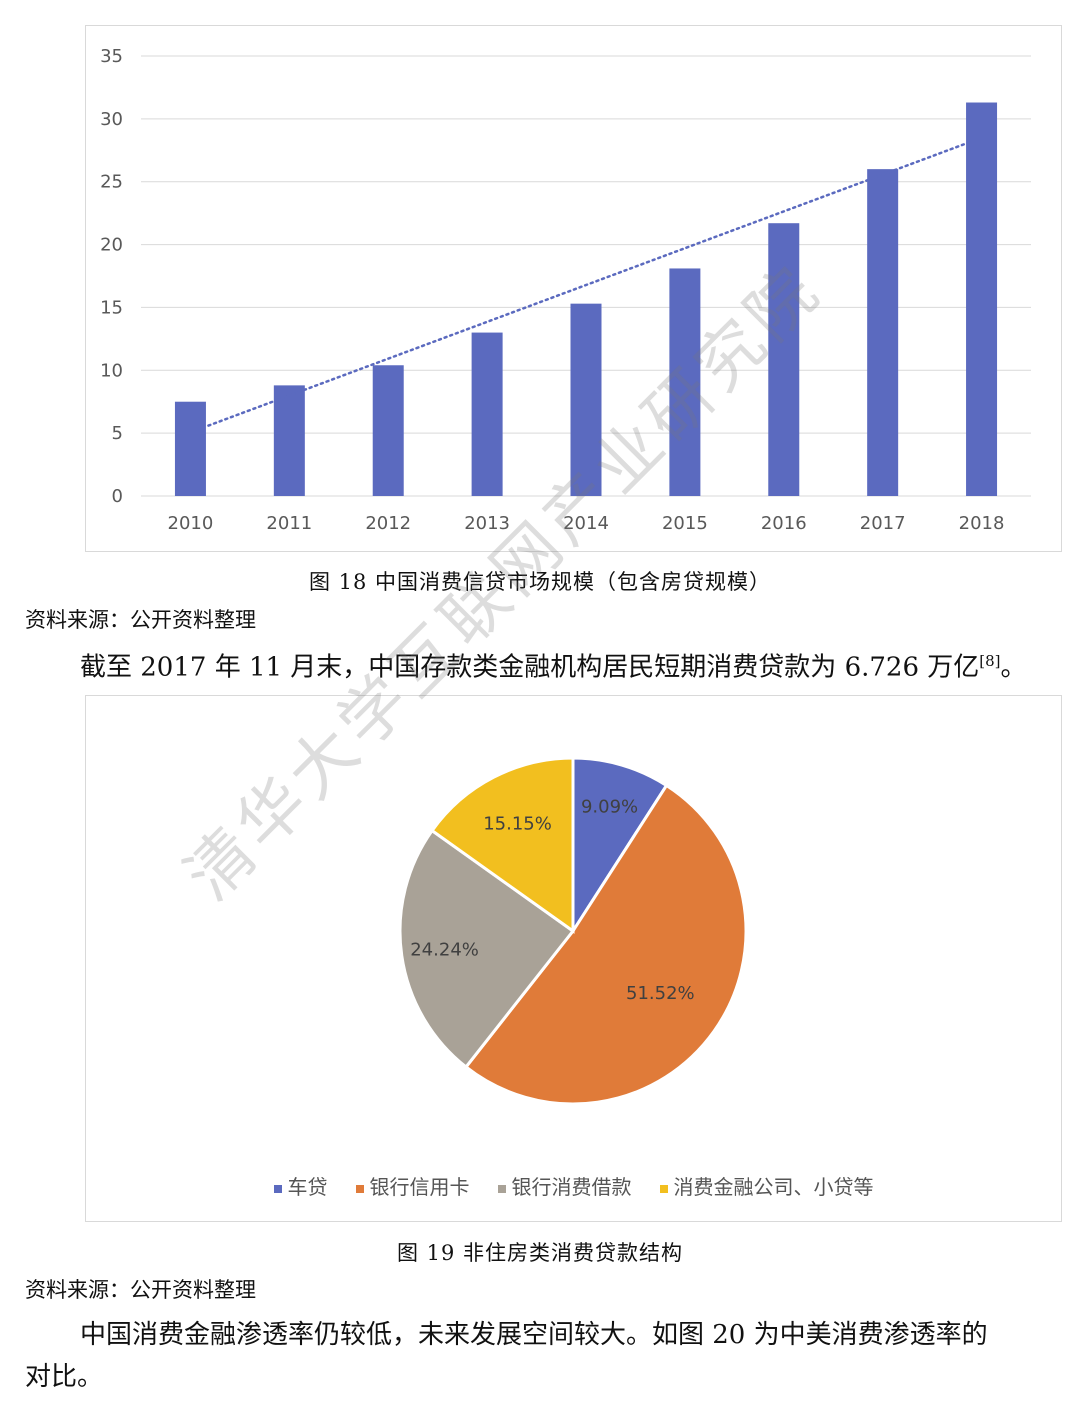  Describe the element at coordinates (982, 299) in the screenshot. I see `bar-2018` at that location.